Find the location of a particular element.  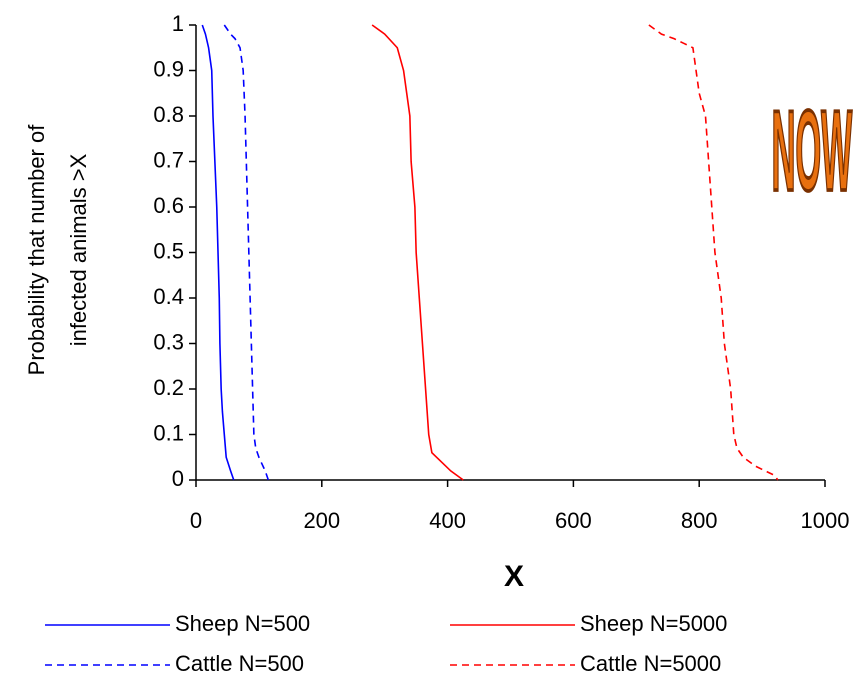

y-axis-label: Probability that number of is located at coordinates (36, 250).